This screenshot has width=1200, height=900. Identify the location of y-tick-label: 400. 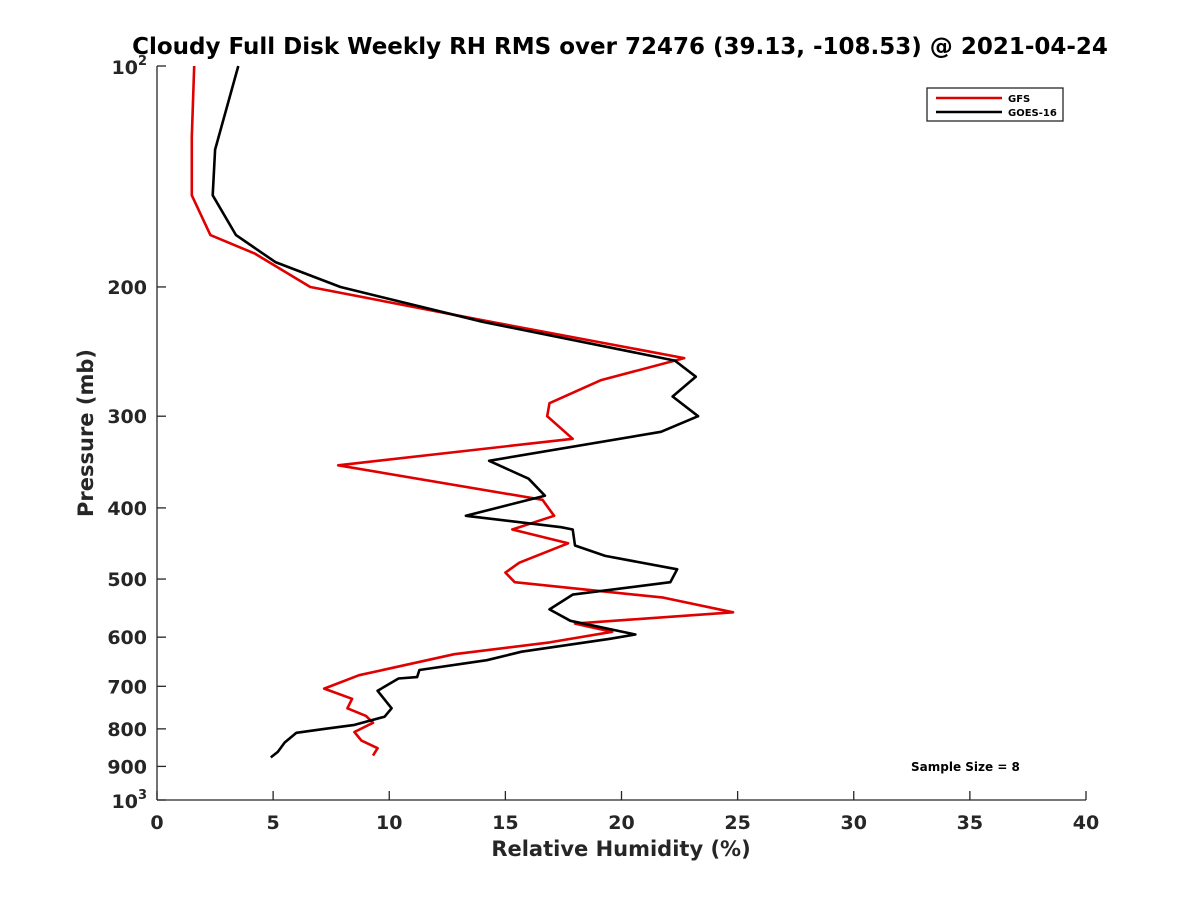
(127, 509).